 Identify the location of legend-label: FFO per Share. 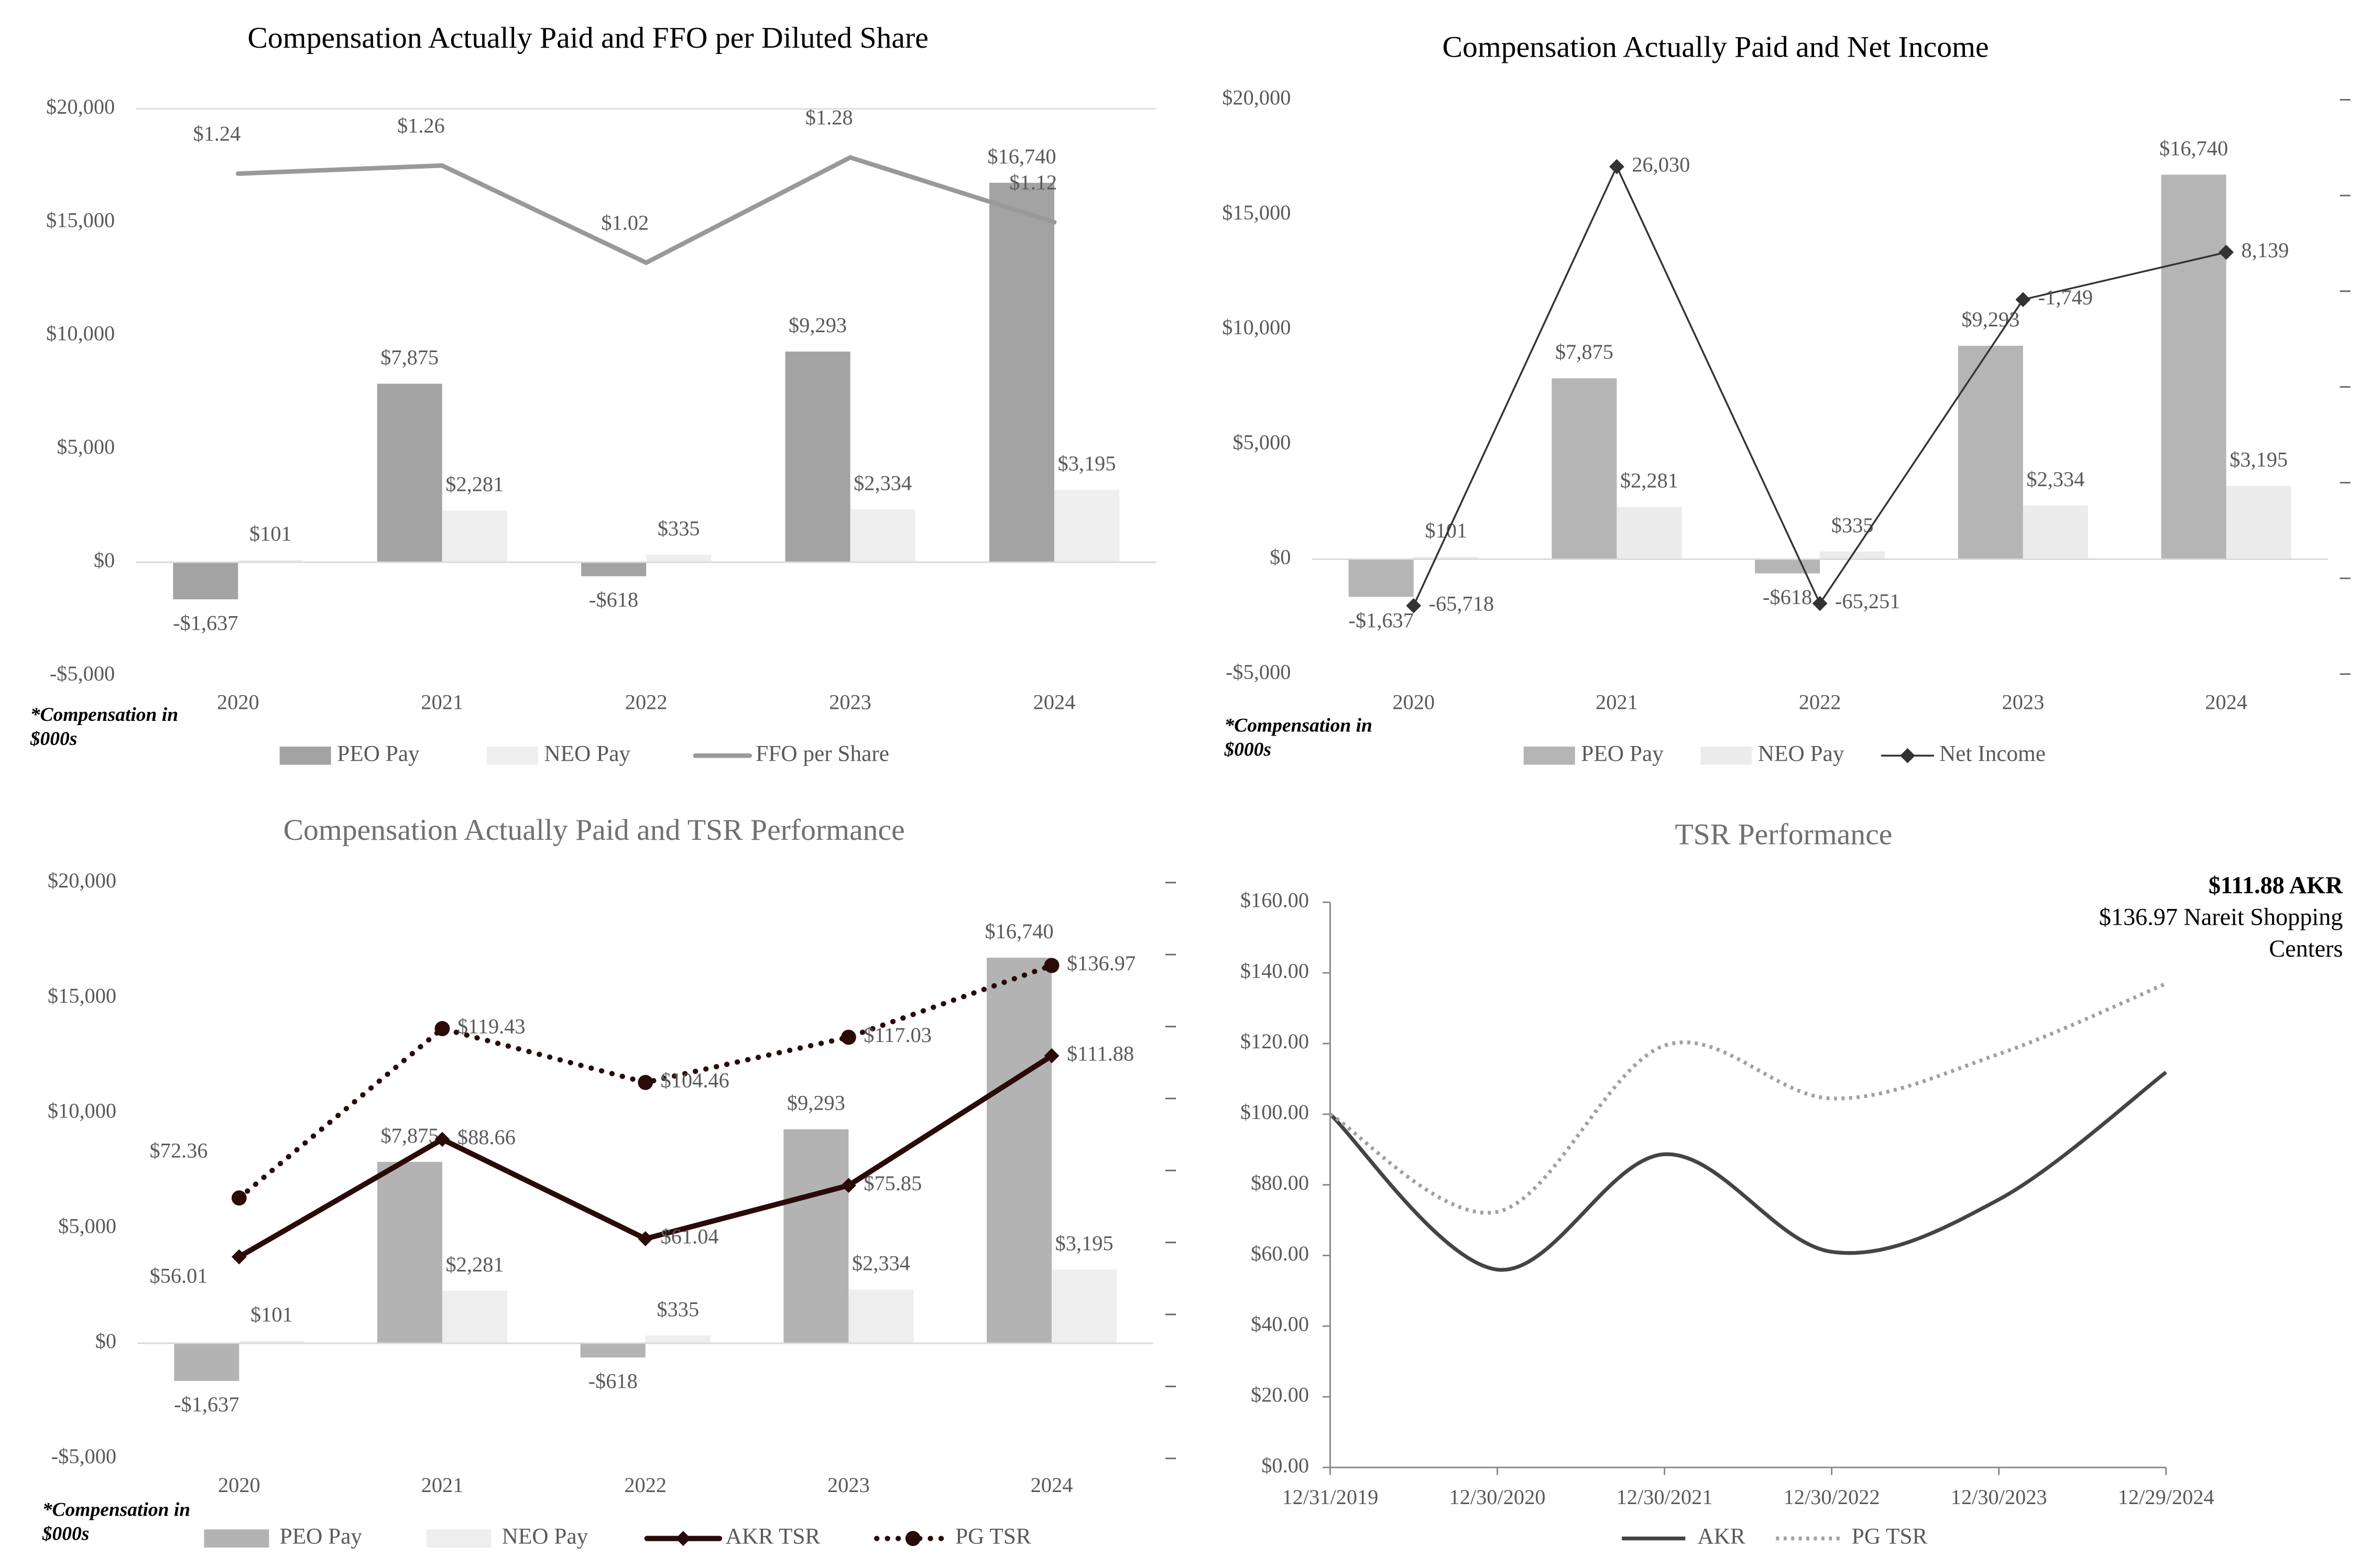
(823, 754).